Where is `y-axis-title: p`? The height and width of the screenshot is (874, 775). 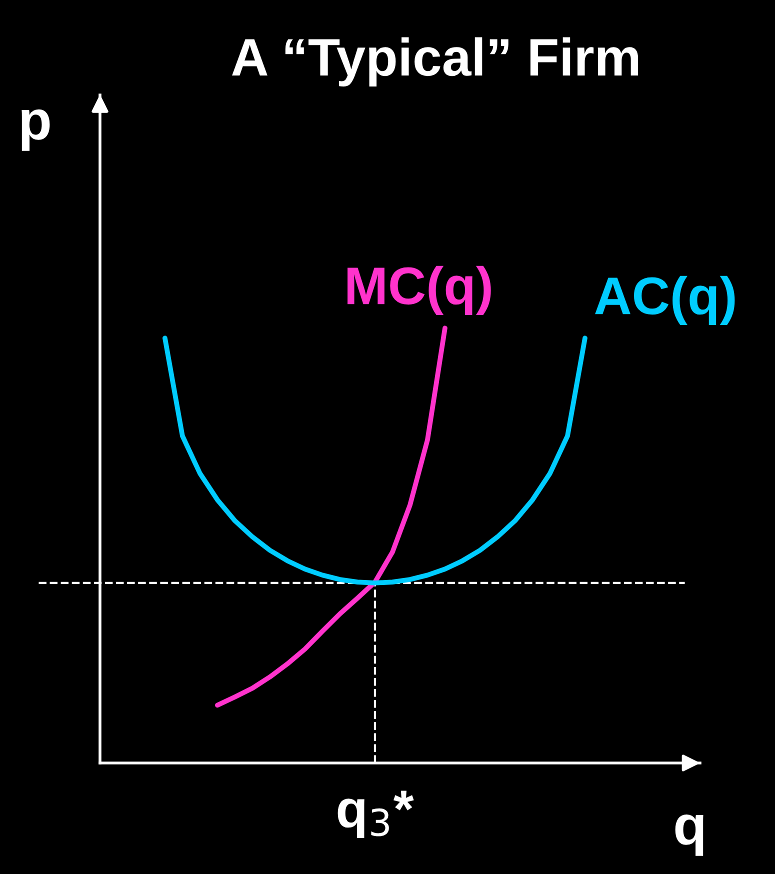 y-axis-title: p is located at coordinates (36, 130).